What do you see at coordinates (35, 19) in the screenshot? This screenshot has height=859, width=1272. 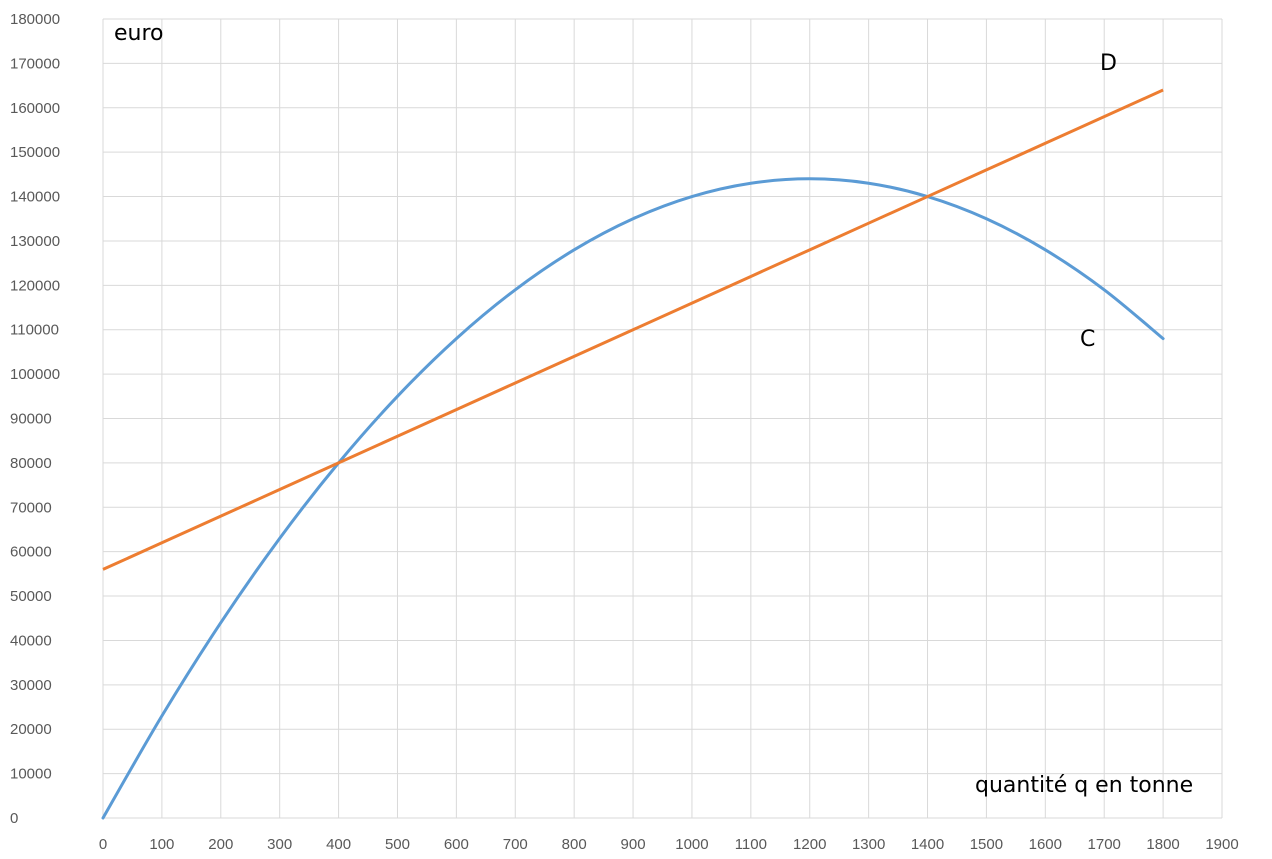 I see `y-tick-label: 180000` at bounding box center [35, 19].